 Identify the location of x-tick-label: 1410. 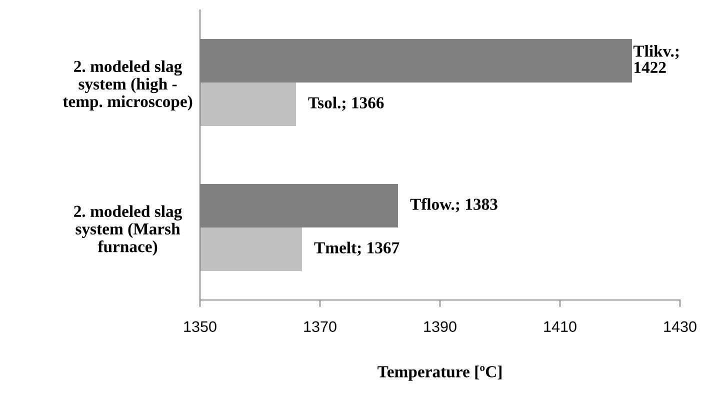
(560, 326).